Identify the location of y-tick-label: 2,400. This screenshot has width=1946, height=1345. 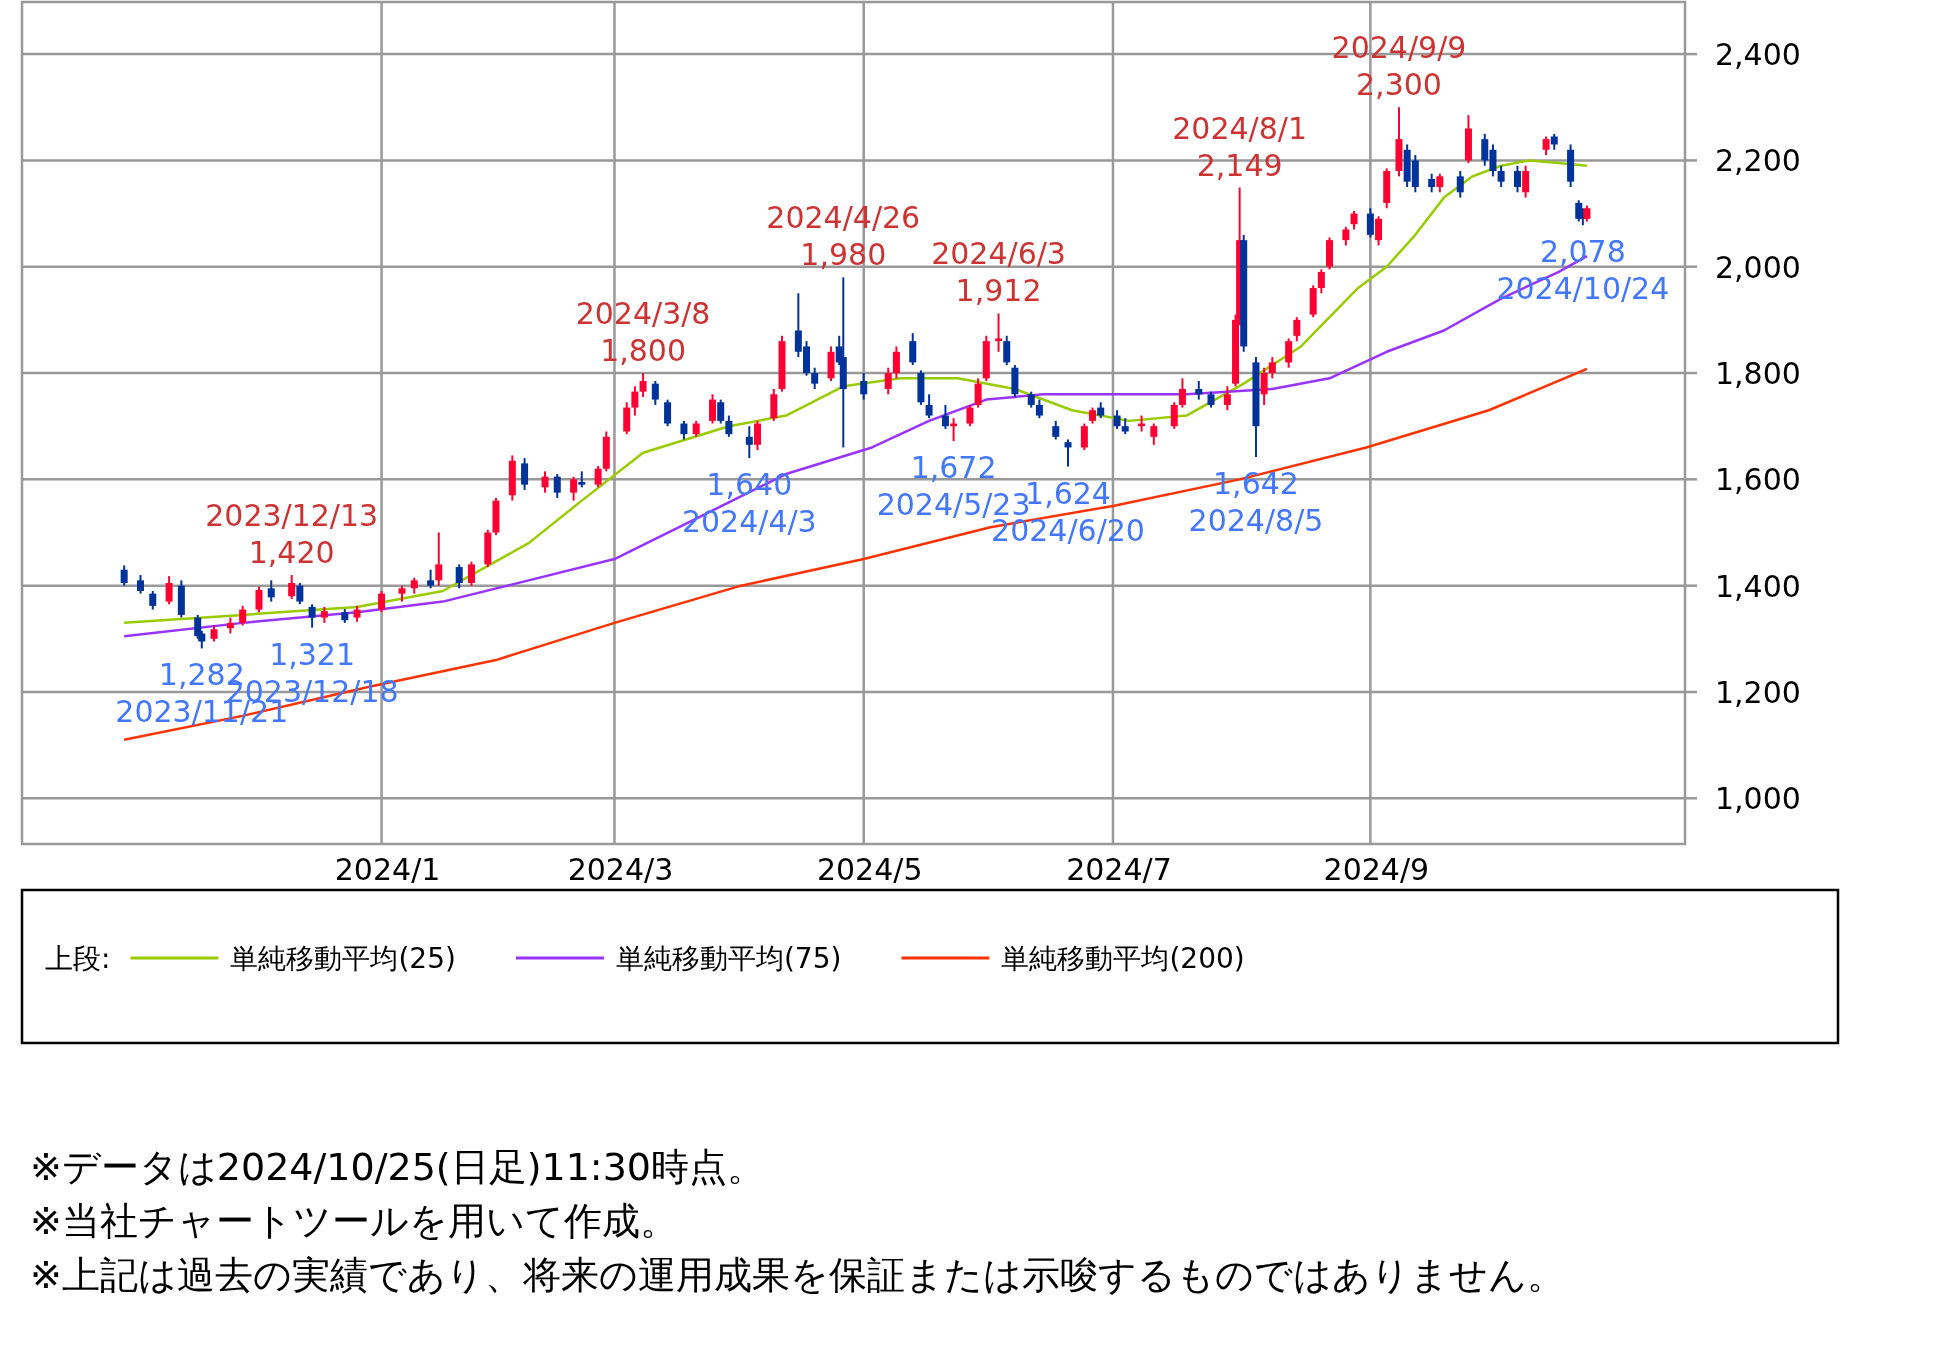
(1758, 55).